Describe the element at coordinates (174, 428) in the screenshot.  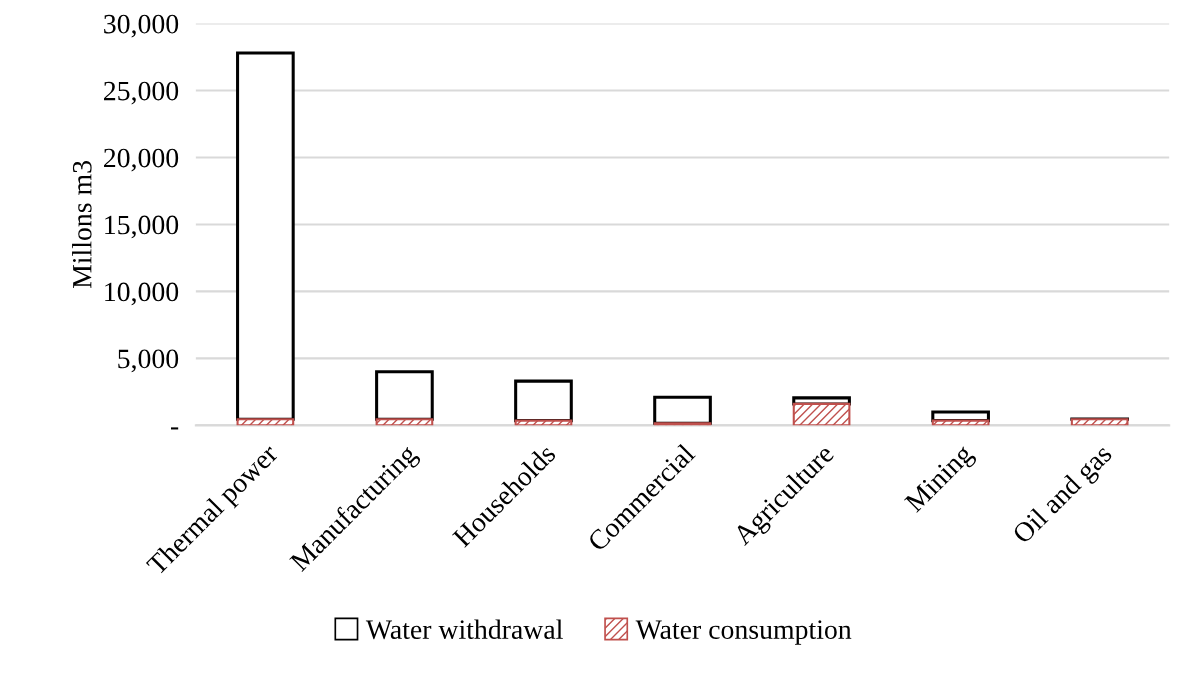
I see `y-tick-label: -` at that location.